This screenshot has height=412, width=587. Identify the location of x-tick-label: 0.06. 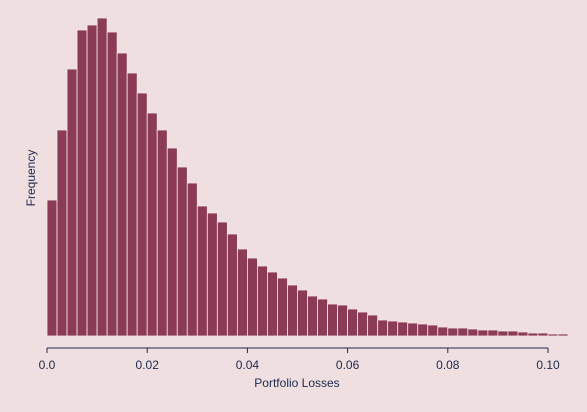
(348, 365).